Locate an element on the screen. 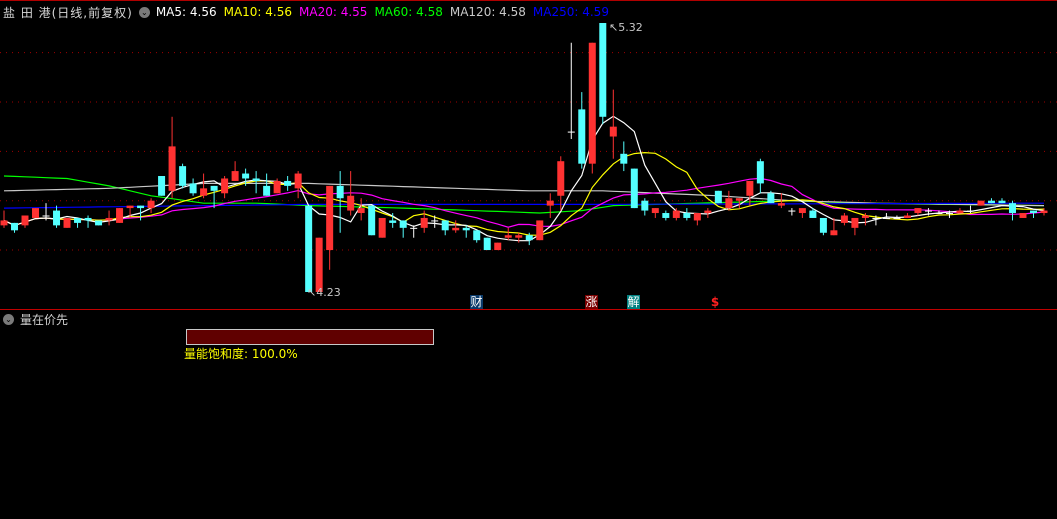 This screenshot has height=519, width=1057. indicator-header: ⌄ 量在价先 is located at coordinates (35, 319).